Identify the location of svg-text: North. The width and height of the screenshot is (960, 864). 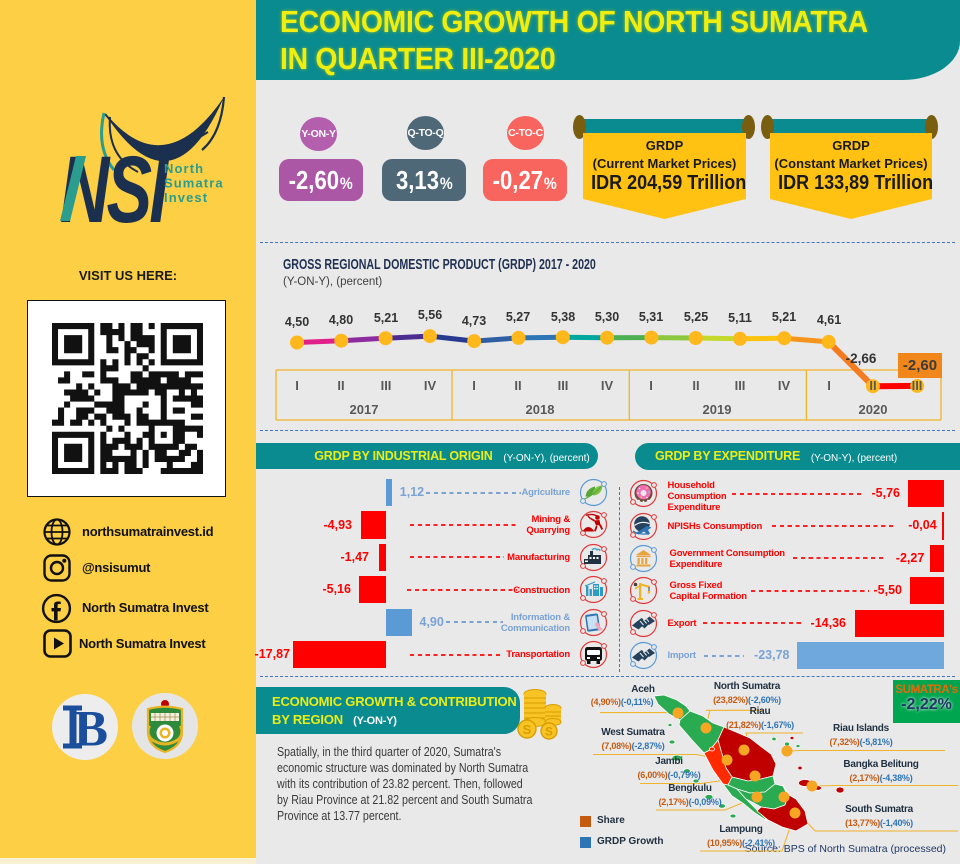
(184, 168).